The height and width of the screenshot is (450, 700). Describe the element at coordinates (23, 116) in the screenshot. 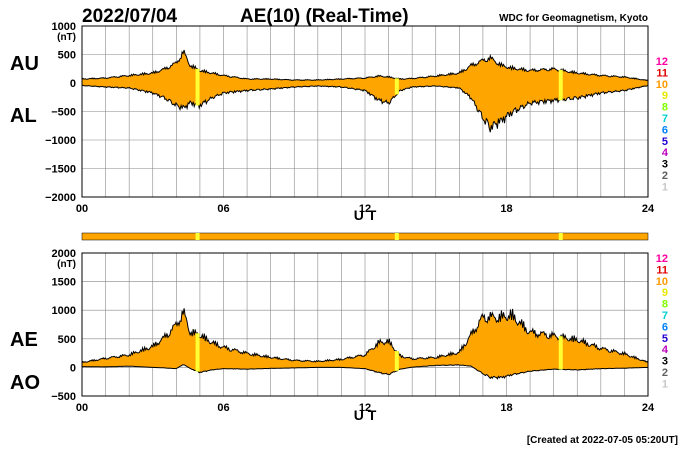

I see `series-label-al: AL` at that location.